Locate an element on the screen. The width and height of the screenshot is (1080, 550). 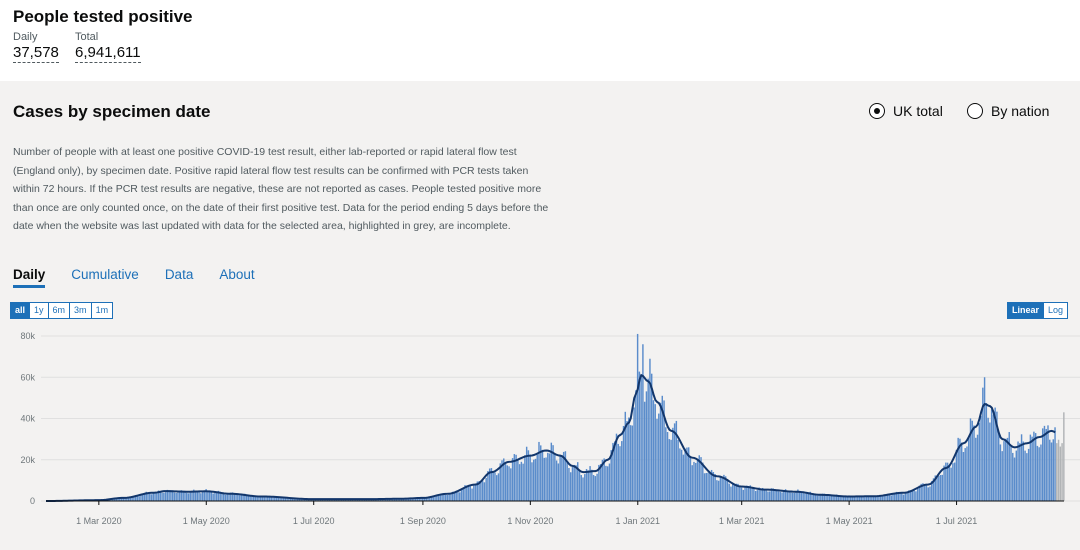
tab-data: Data is located at coordinates (179, 274).